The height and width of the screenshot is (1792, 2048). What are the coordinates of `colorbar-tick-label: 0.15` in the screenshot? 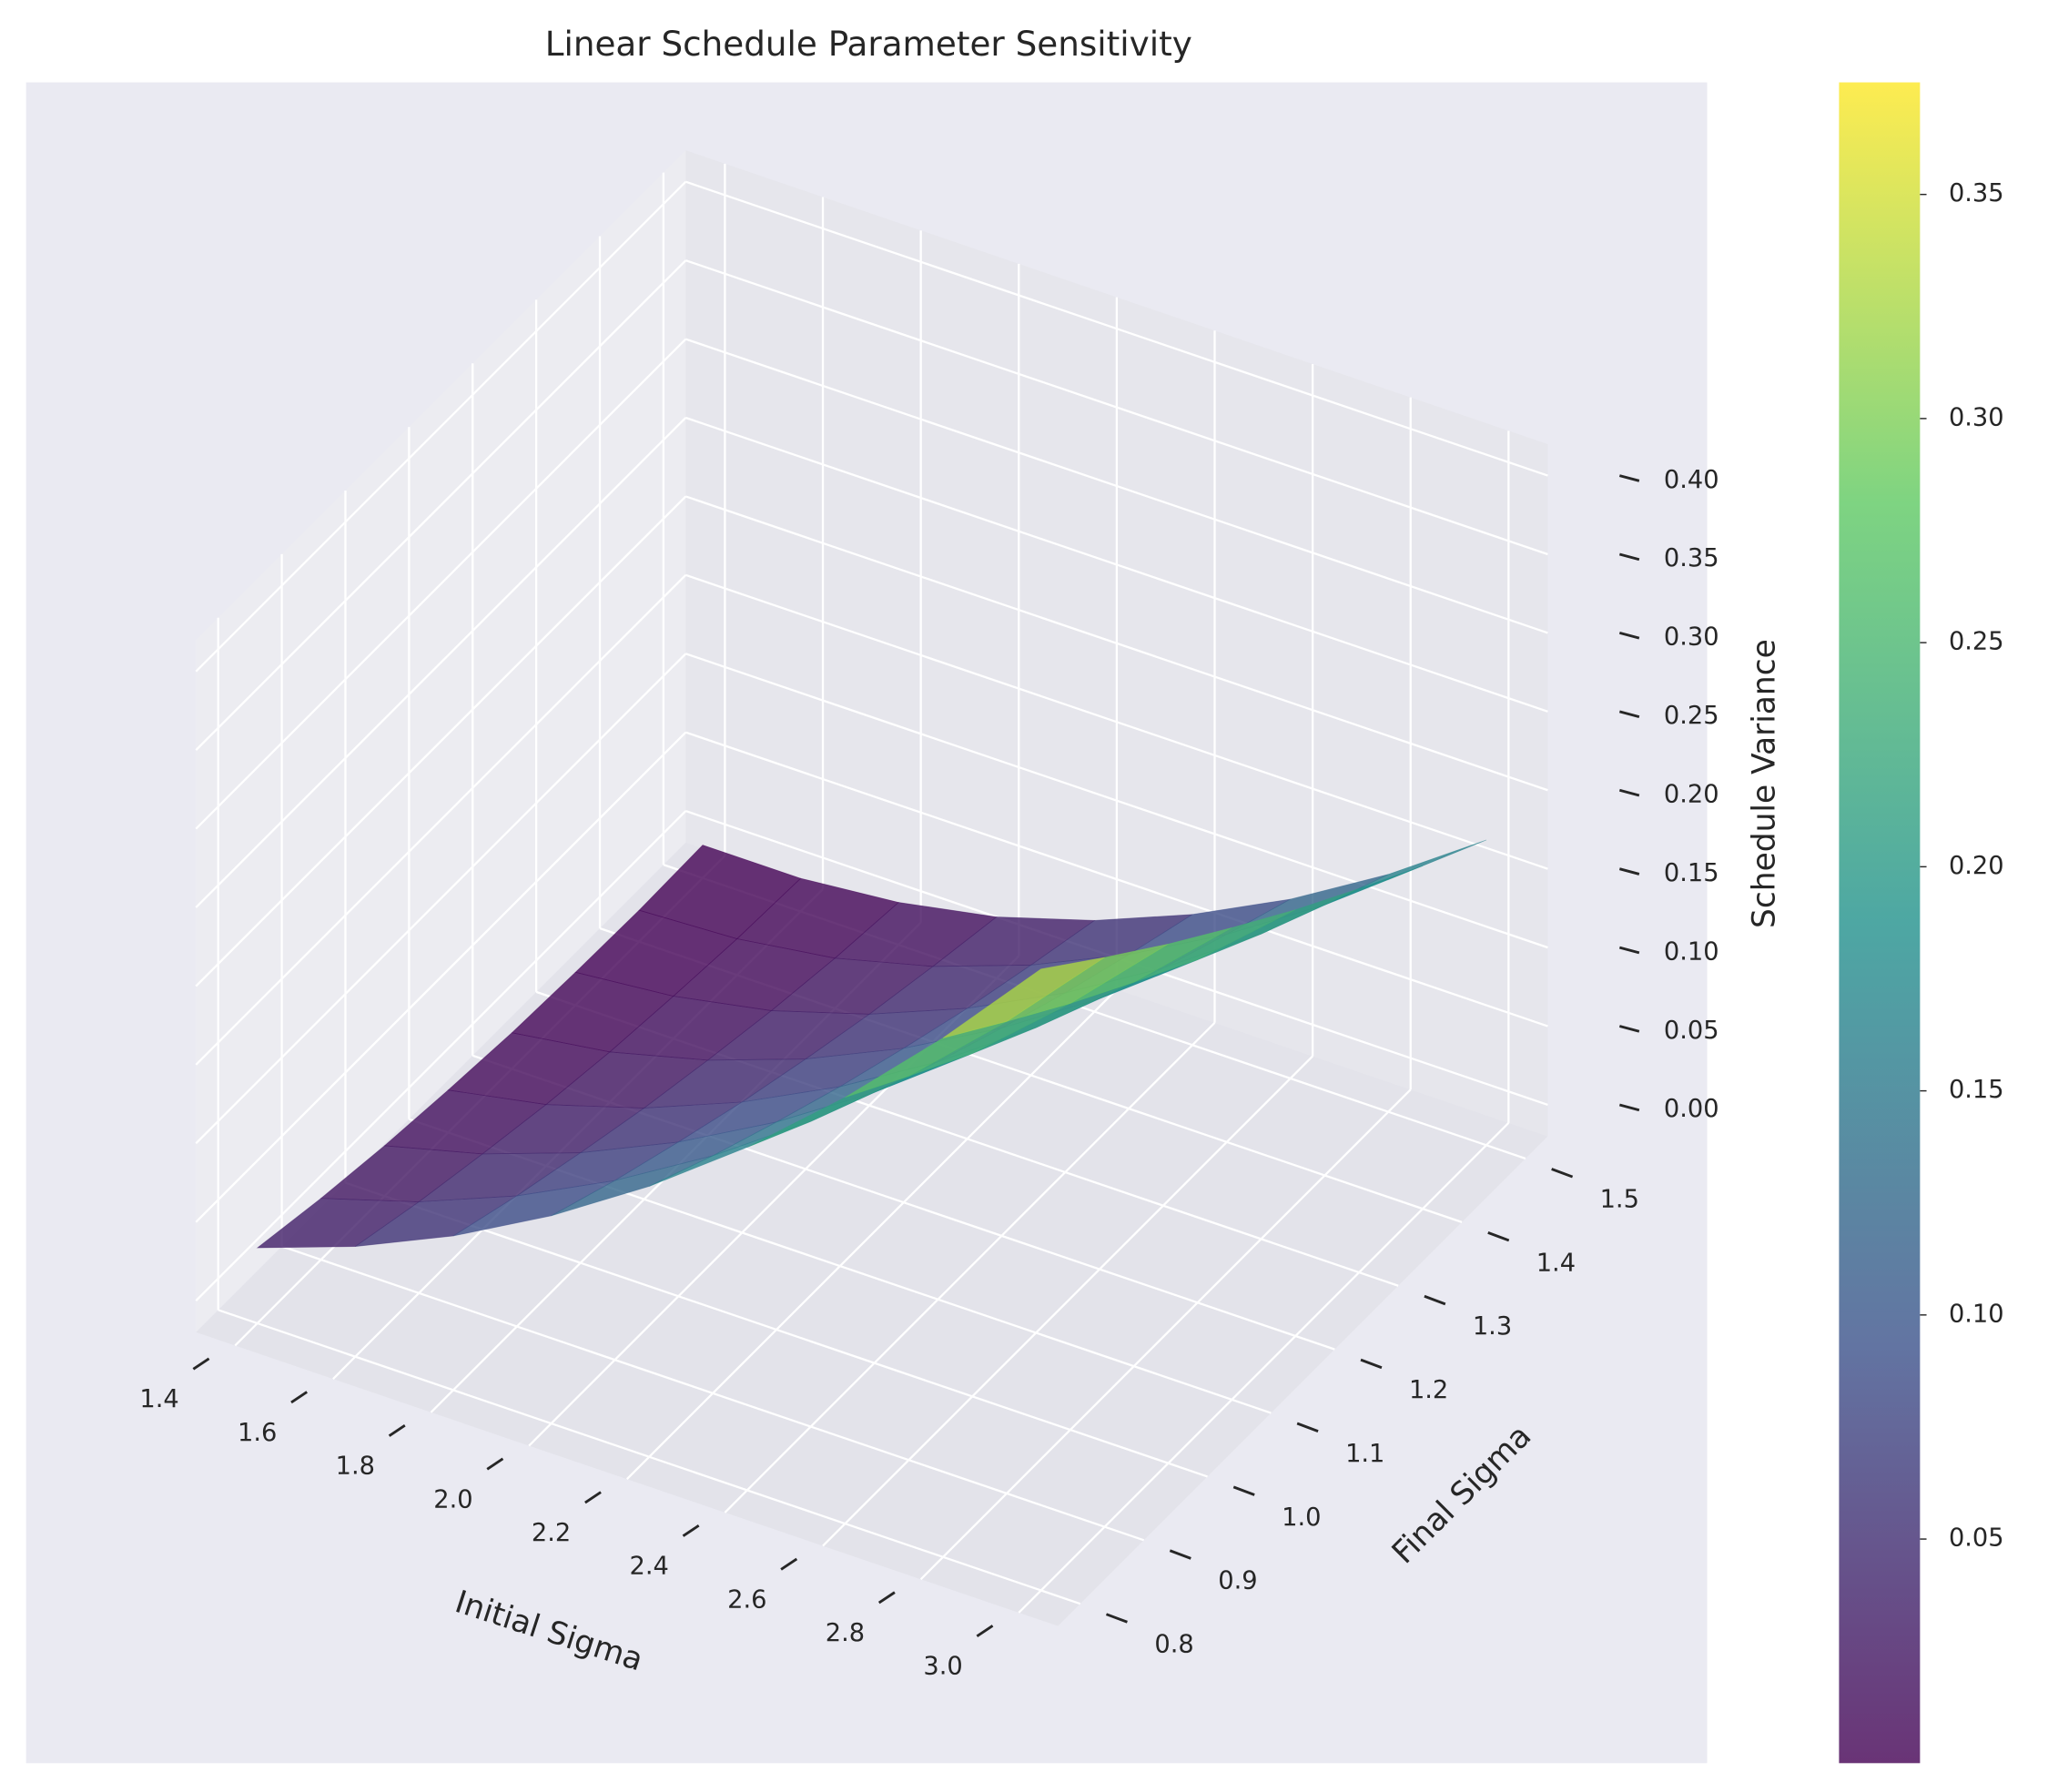 It's located at (1976, 1090).